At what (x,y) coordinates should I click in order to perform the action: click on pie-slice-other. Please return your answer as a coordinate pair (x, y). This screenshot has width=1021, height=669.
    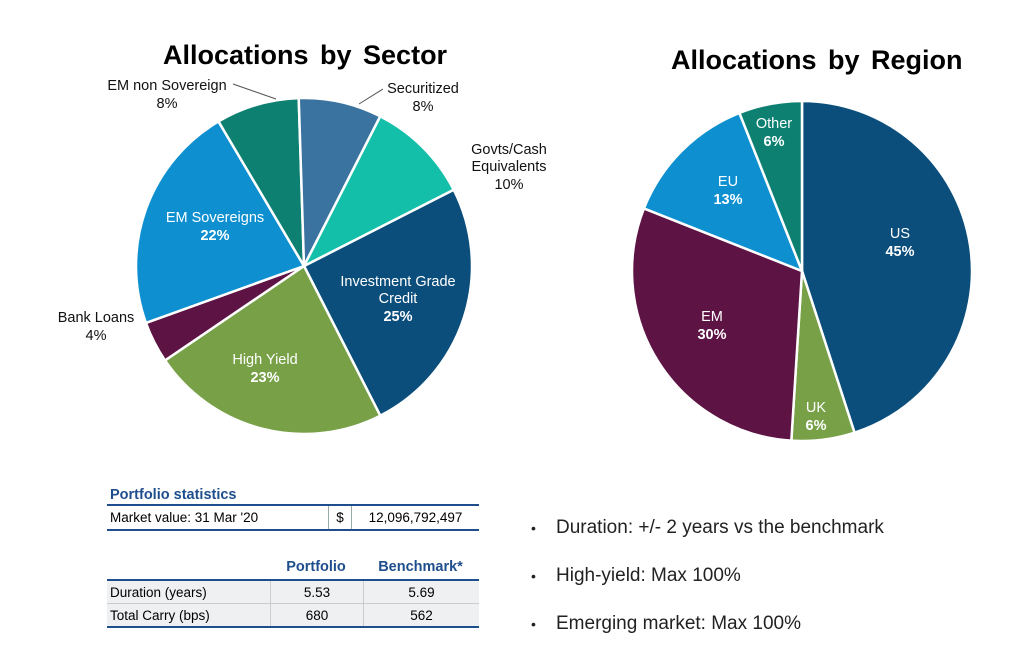
    Looking at the image, I should click on (770, 185).